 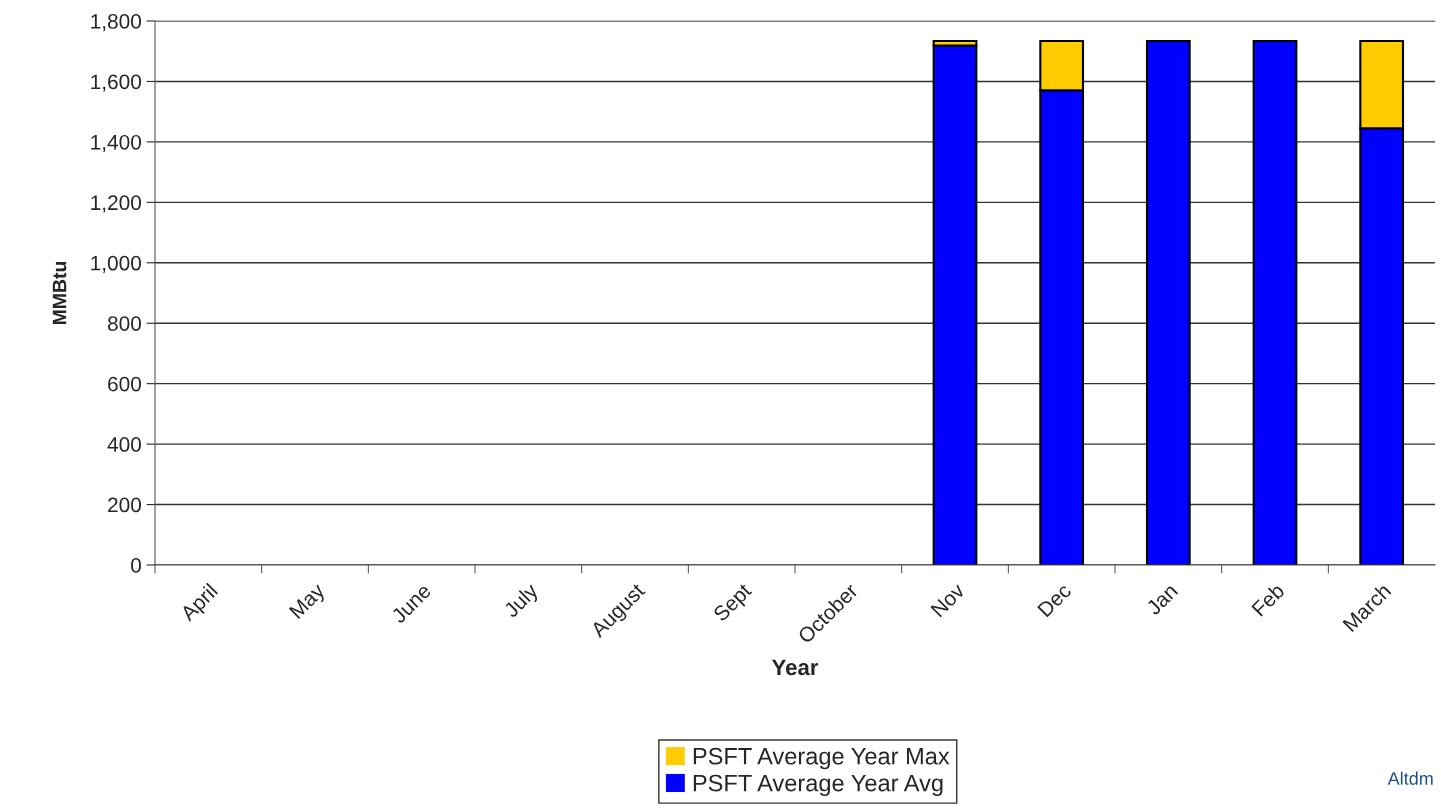 What do you see at coordinates (116, 264) in the screenshot?
I see `y-tick-label: 1,000` at bounding box center [116, 264].